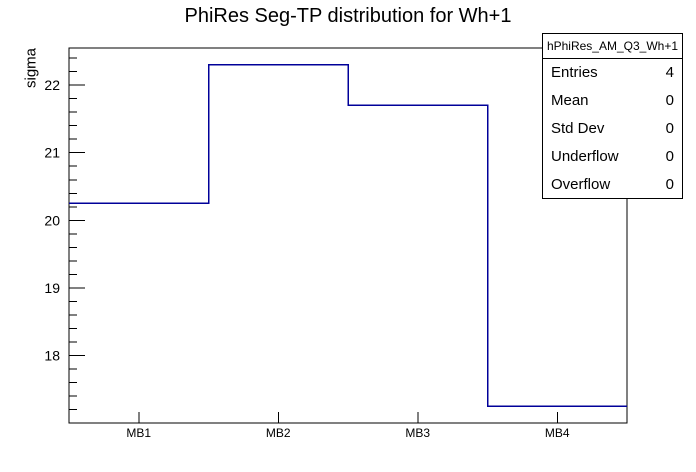  What do you see at coordinates (612, 101) in the screenshot?
I see `stats-row: Mean 0` at bounding box center [612, 101].